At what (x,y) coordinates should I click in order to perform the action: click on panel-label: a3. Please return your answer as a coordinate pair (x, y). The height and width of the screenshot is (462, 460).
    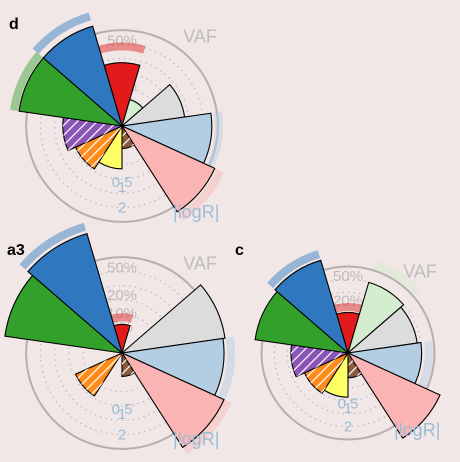
    Looking at the image, I should click on (16, 250).